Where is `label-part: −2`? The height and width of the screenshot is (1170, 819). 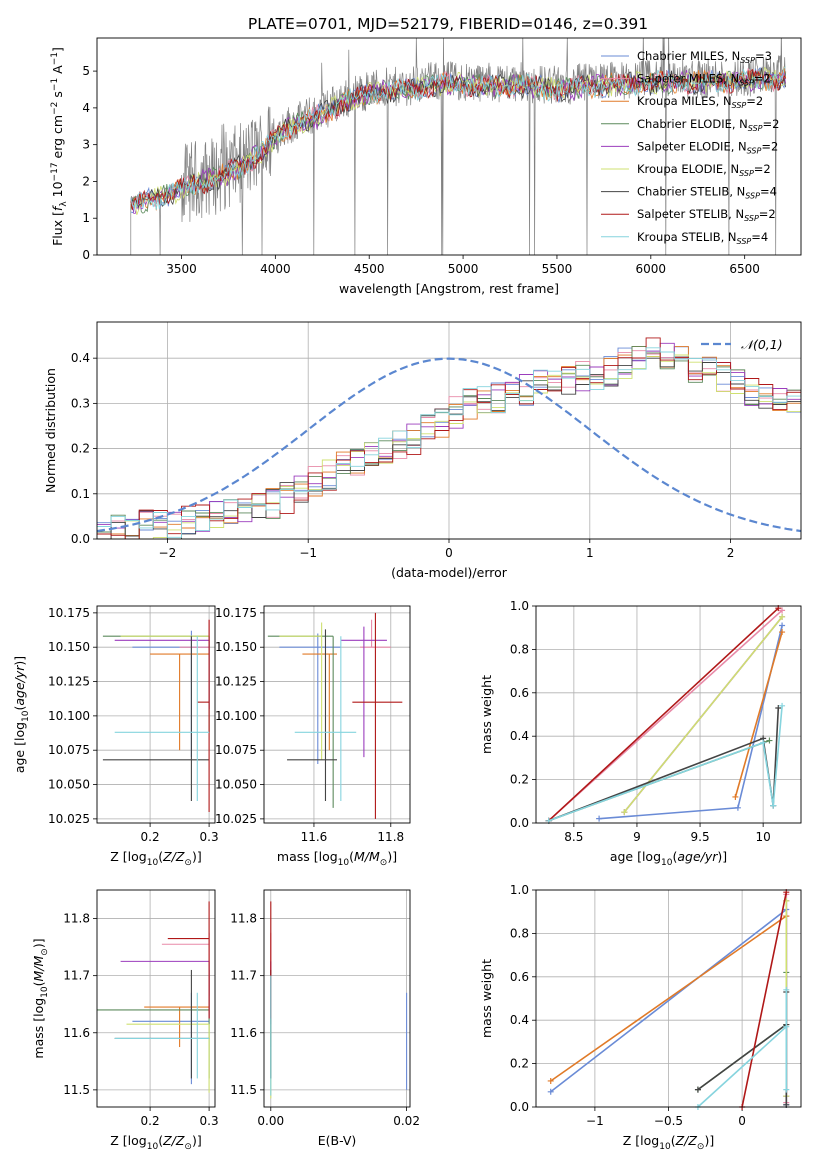 label-part: −2 is located at coordinates (55, 108).